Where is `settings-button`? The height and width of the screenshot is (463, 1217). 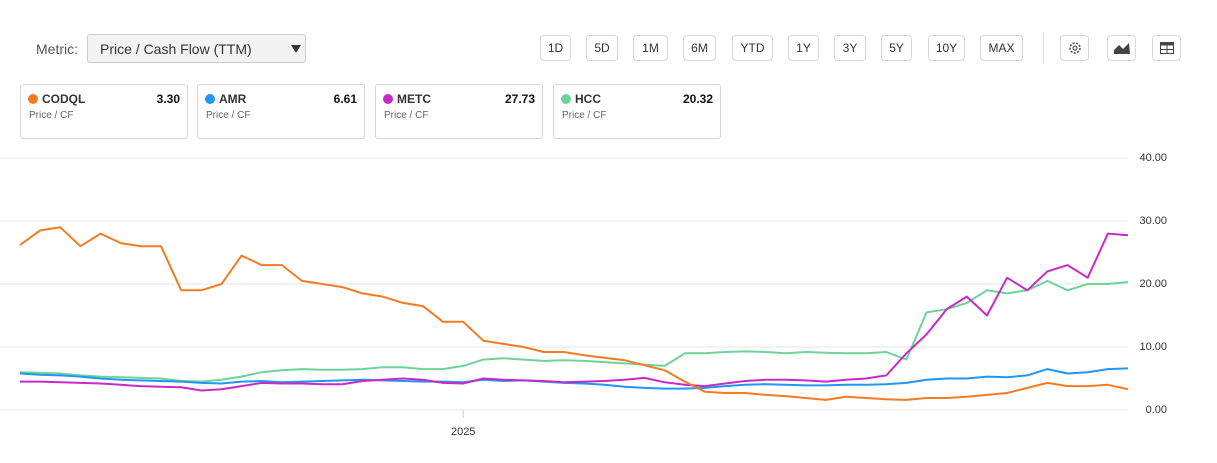
settings-button is located at coordinates (1074, 48).